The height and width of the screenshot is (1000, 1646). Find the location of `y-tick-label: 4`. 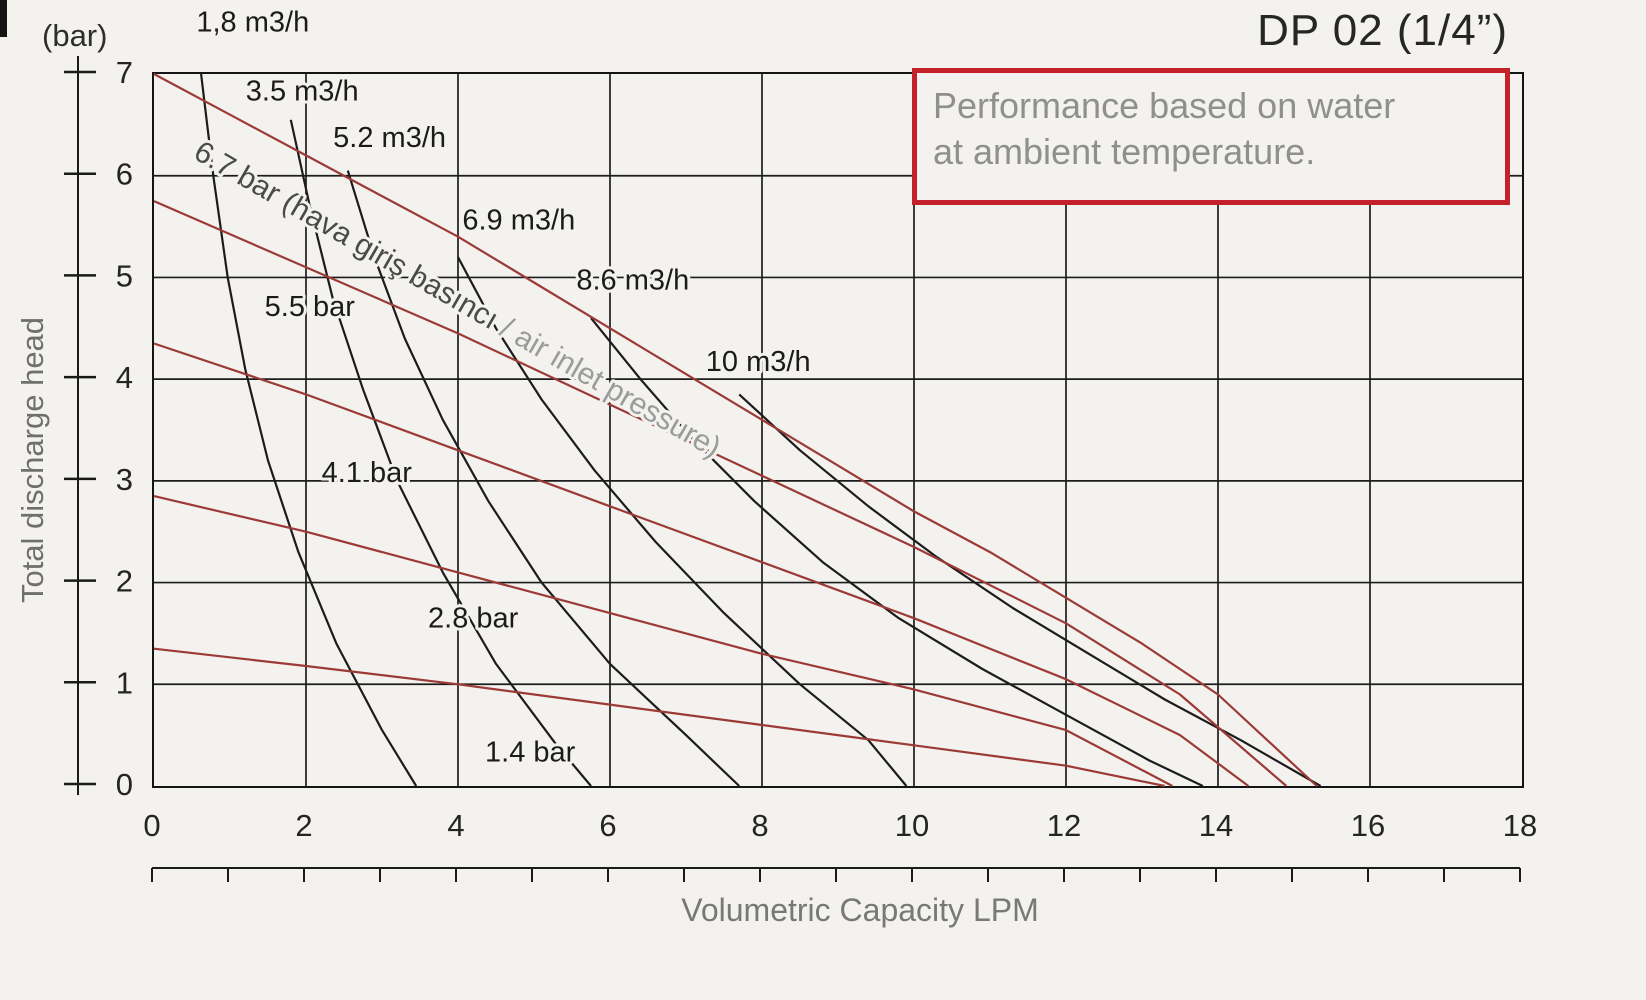

y-tick-label: 4 is located at coordinates (124, 377).